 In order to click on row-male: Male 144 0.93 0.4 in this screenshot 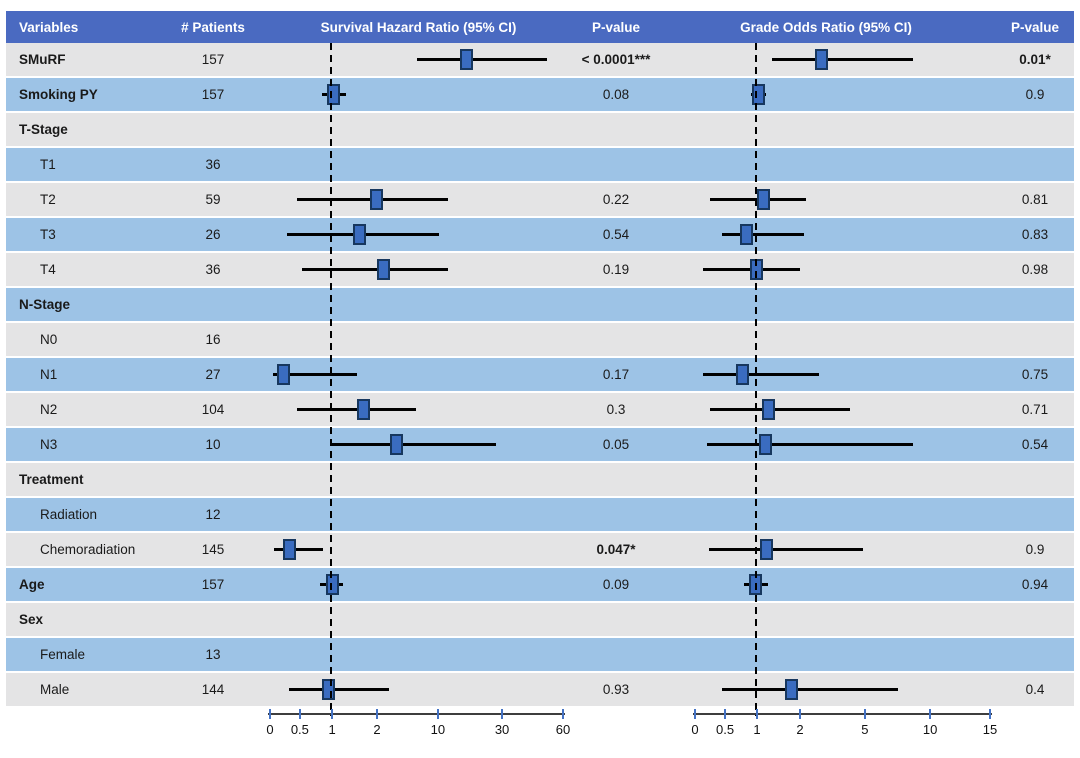, I will do `click(540, 689)`.